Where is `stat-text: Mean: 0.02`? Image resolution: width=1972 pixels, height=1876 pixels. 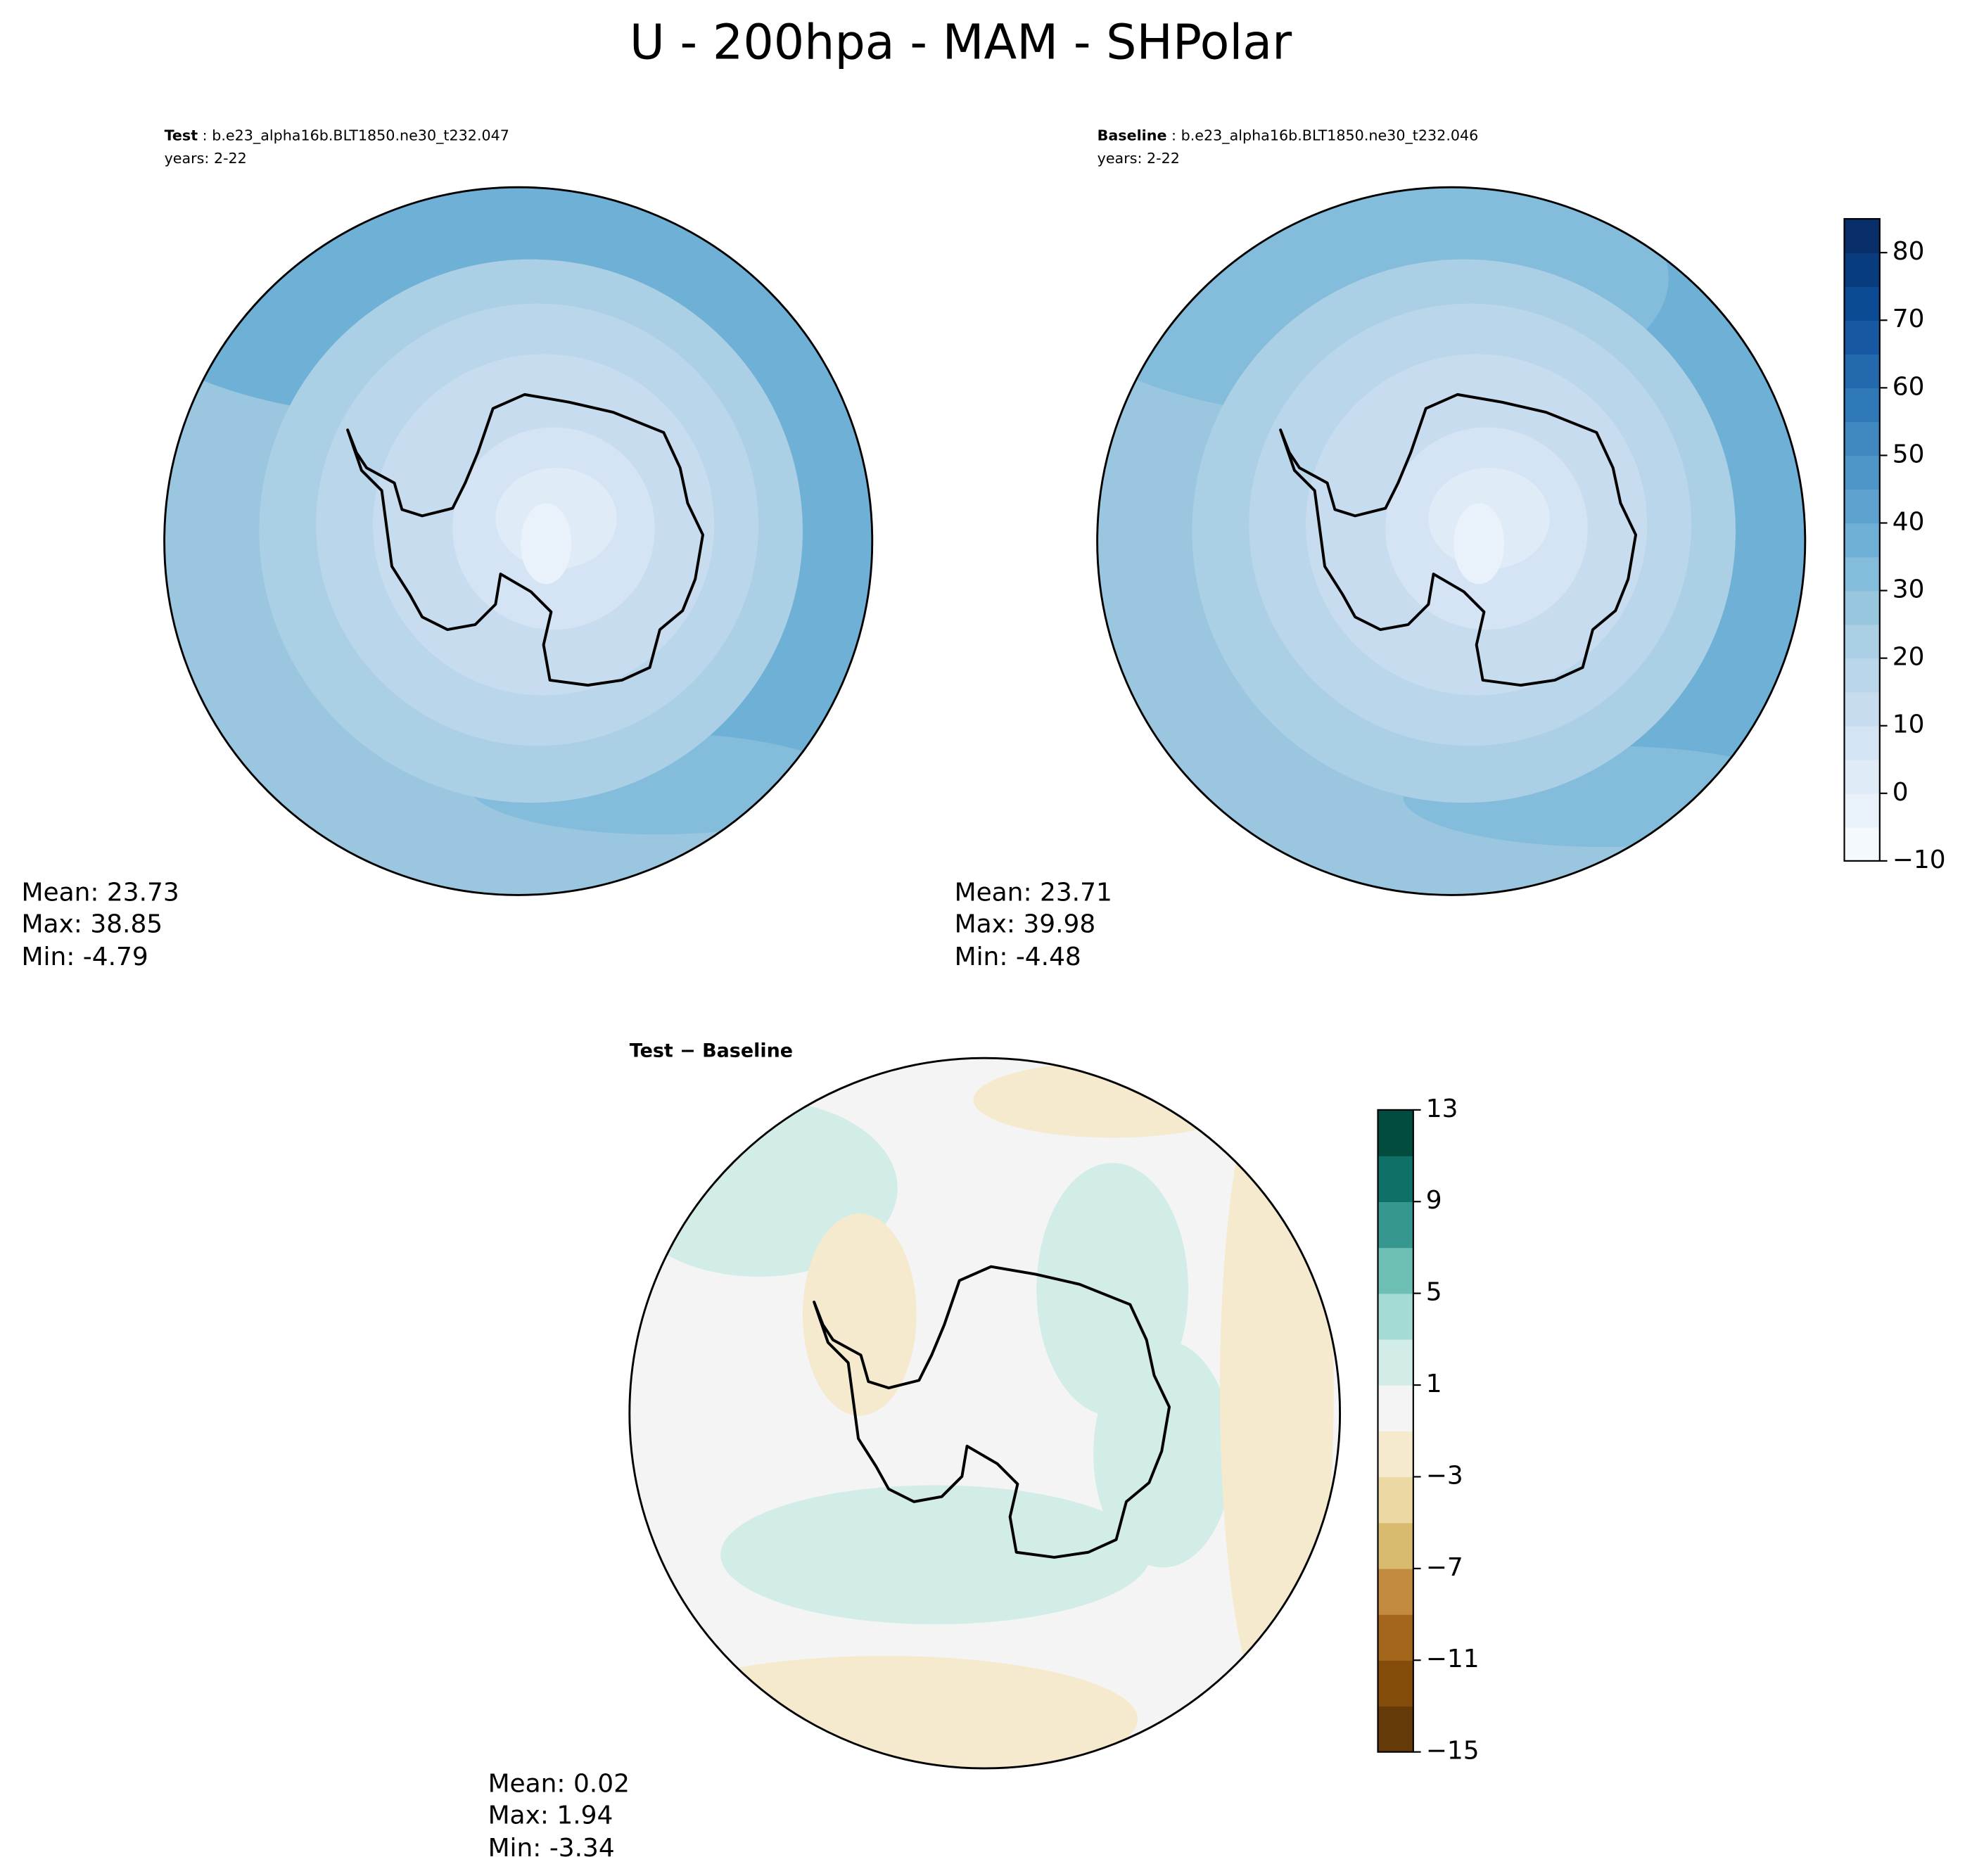
stat-text: Mean: 0.02 is located at coordinates (559, 1783).